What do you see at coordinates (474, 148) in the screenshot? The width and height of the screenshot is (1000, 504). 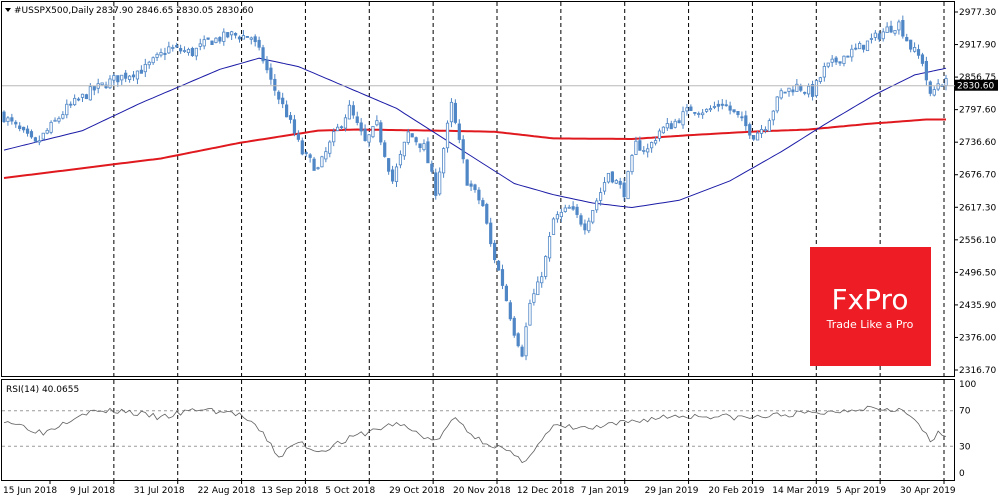 I see `ma-slow-line` at bounding box center [474, 148].